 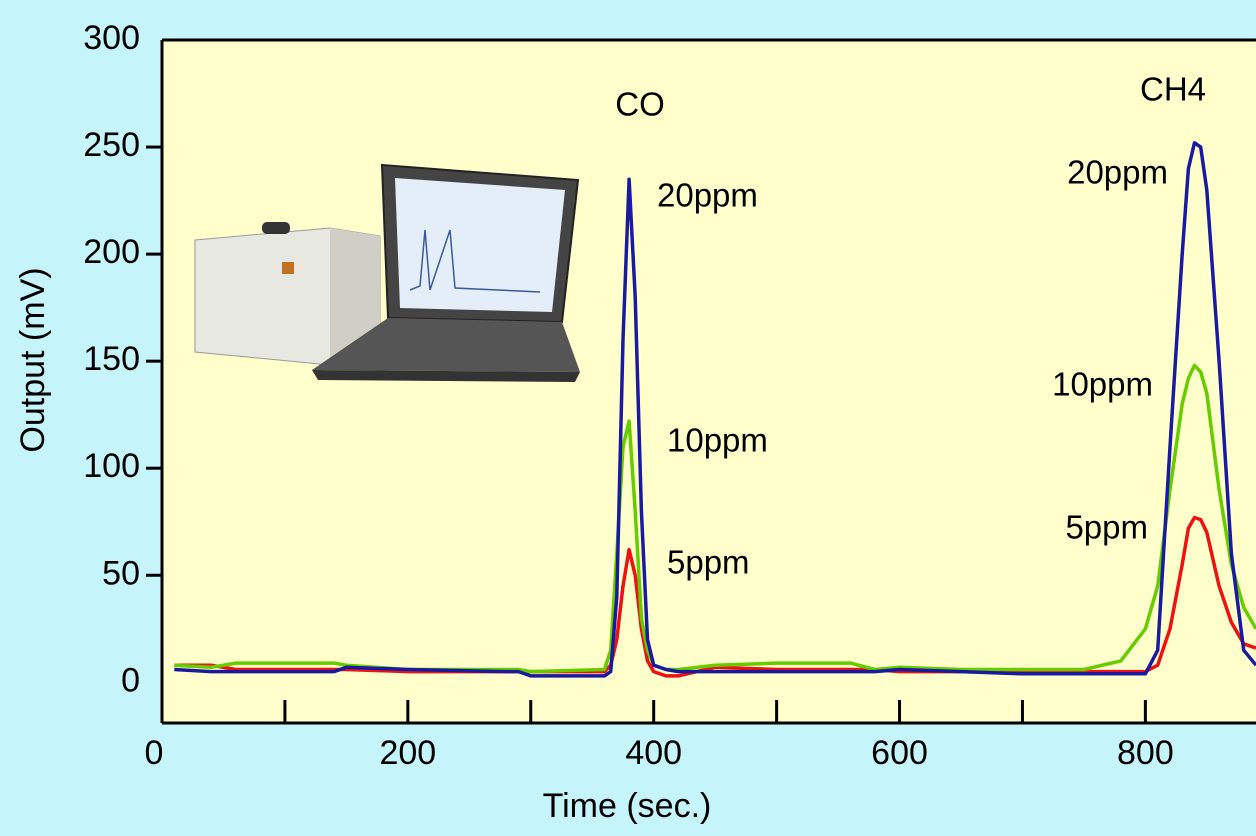 What do you see at coordinates (387, 272) in the screenshot?
I see `product-photo` at bounding box center [387, 272].